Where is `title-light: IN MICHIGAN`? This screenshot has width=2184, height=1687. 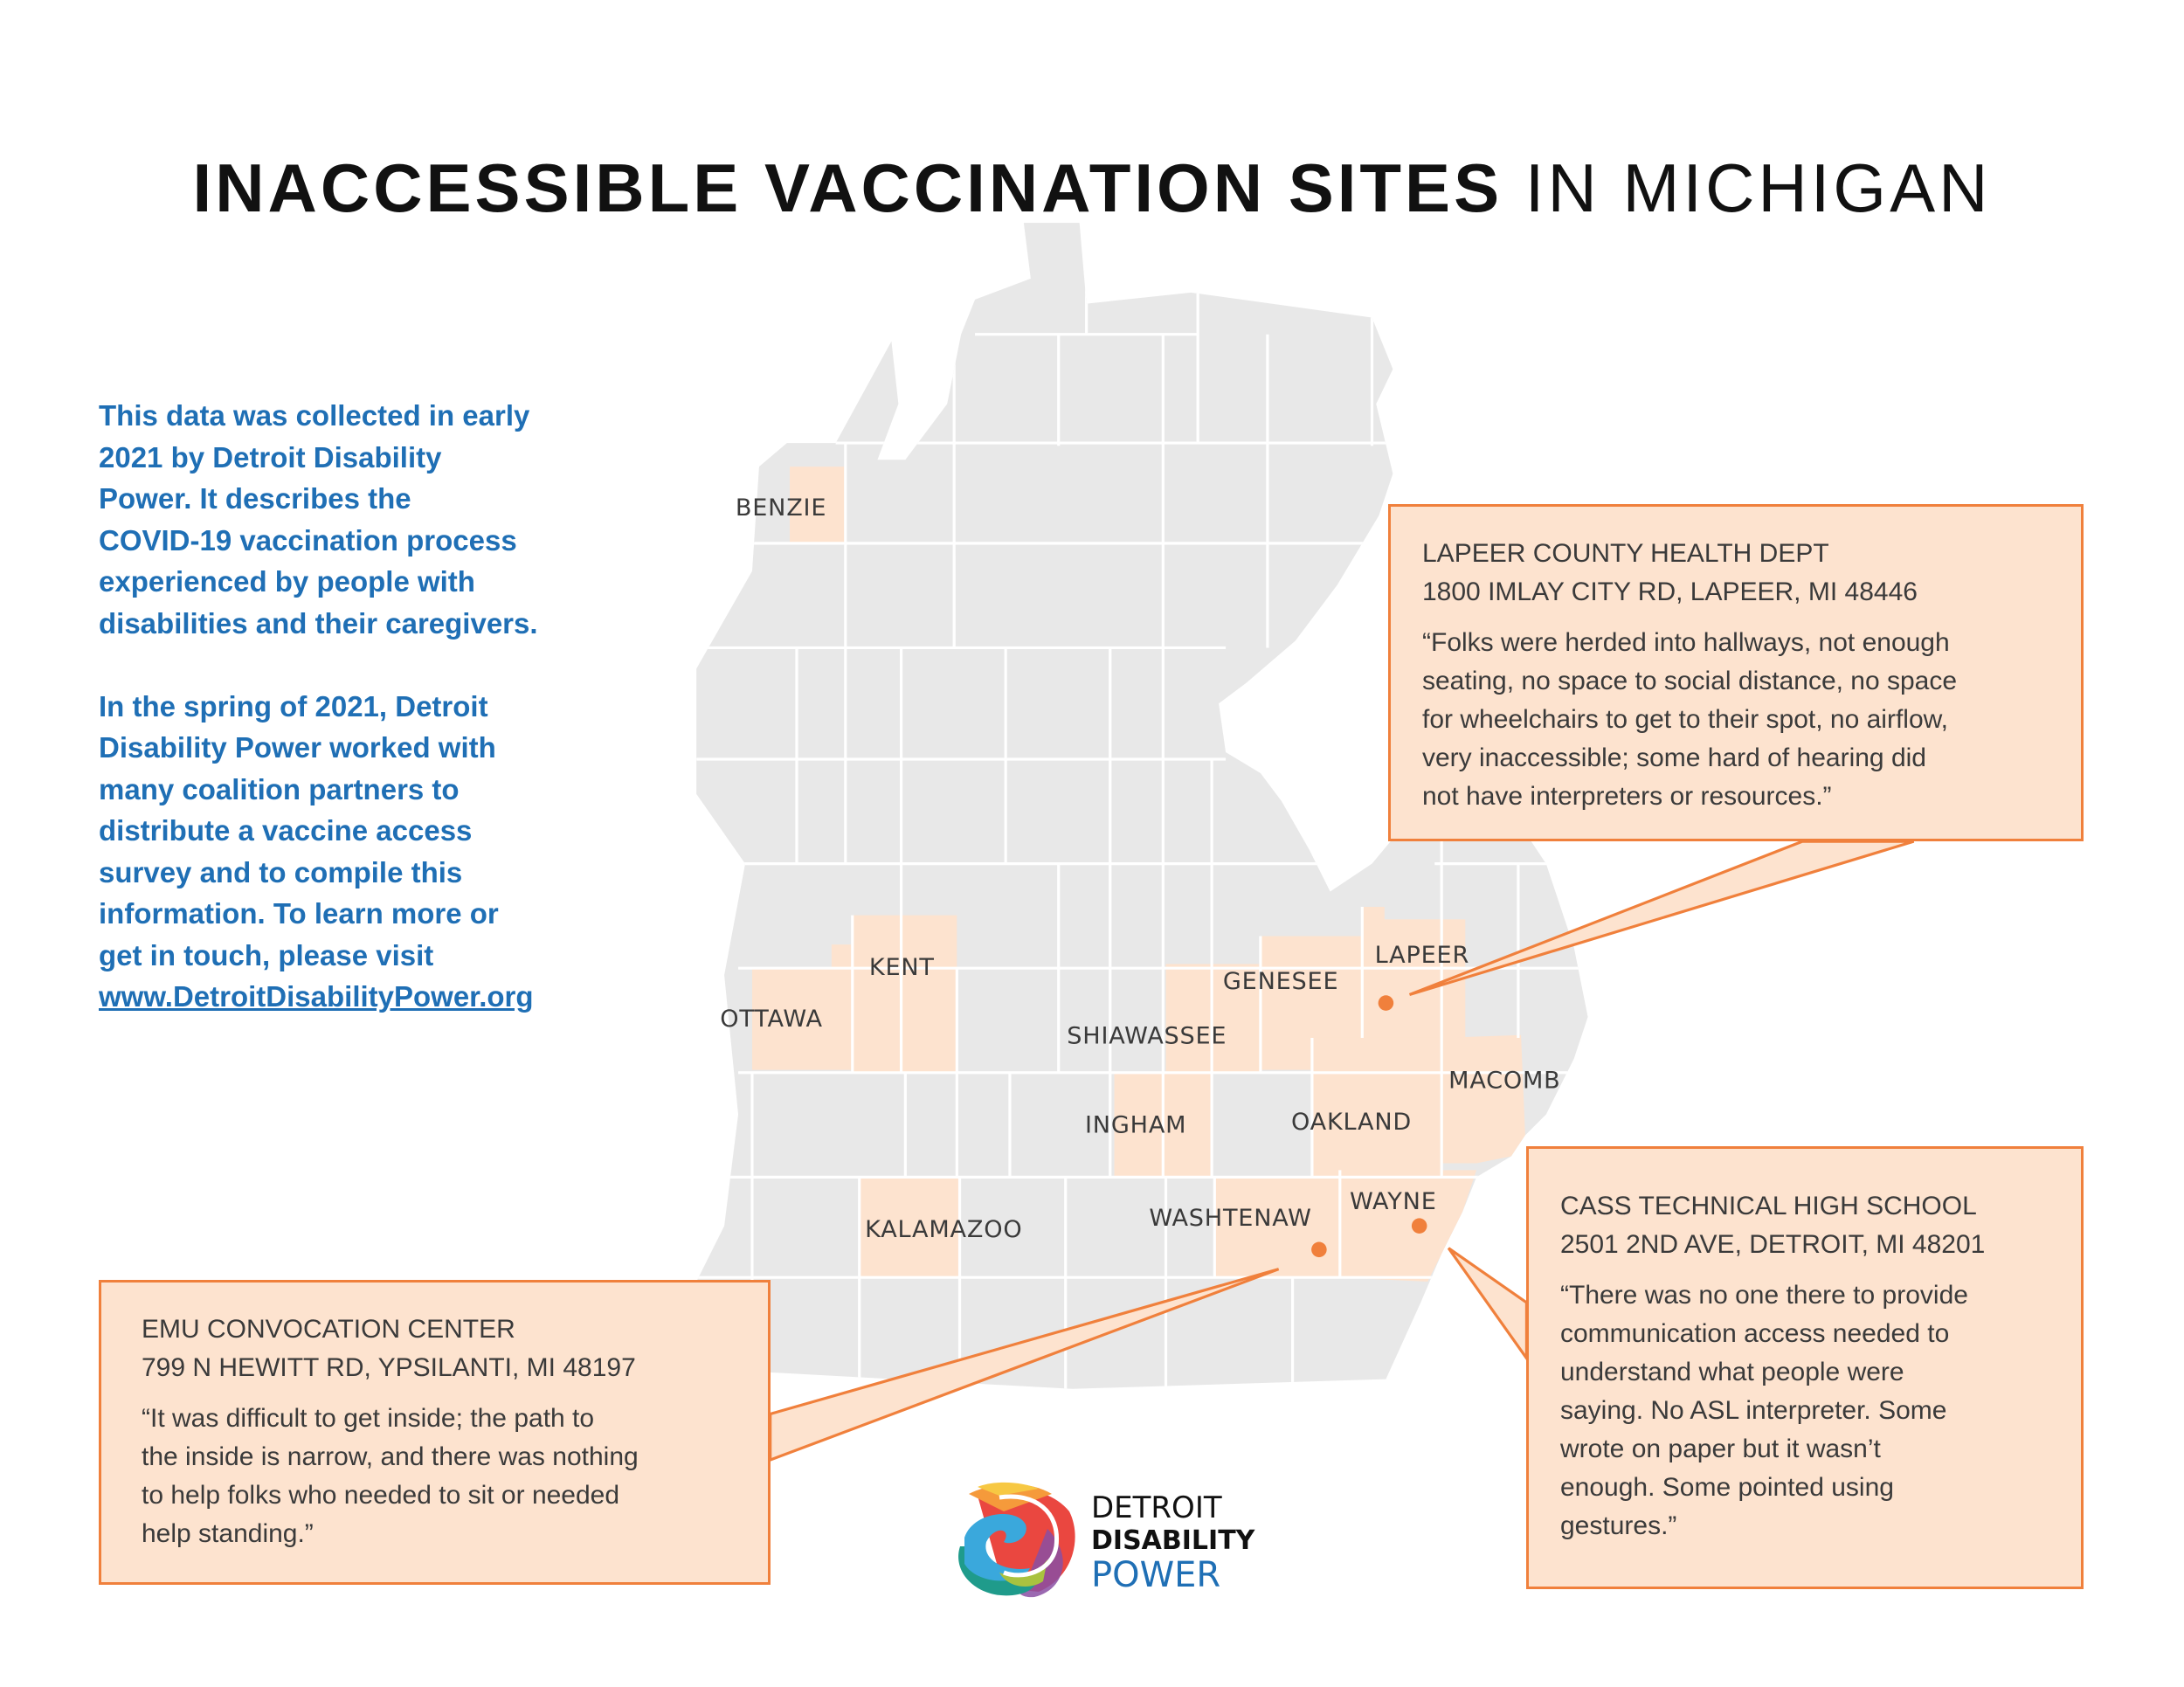 title-light: IN MICHIGAN is located at coordinates (1758, 187).